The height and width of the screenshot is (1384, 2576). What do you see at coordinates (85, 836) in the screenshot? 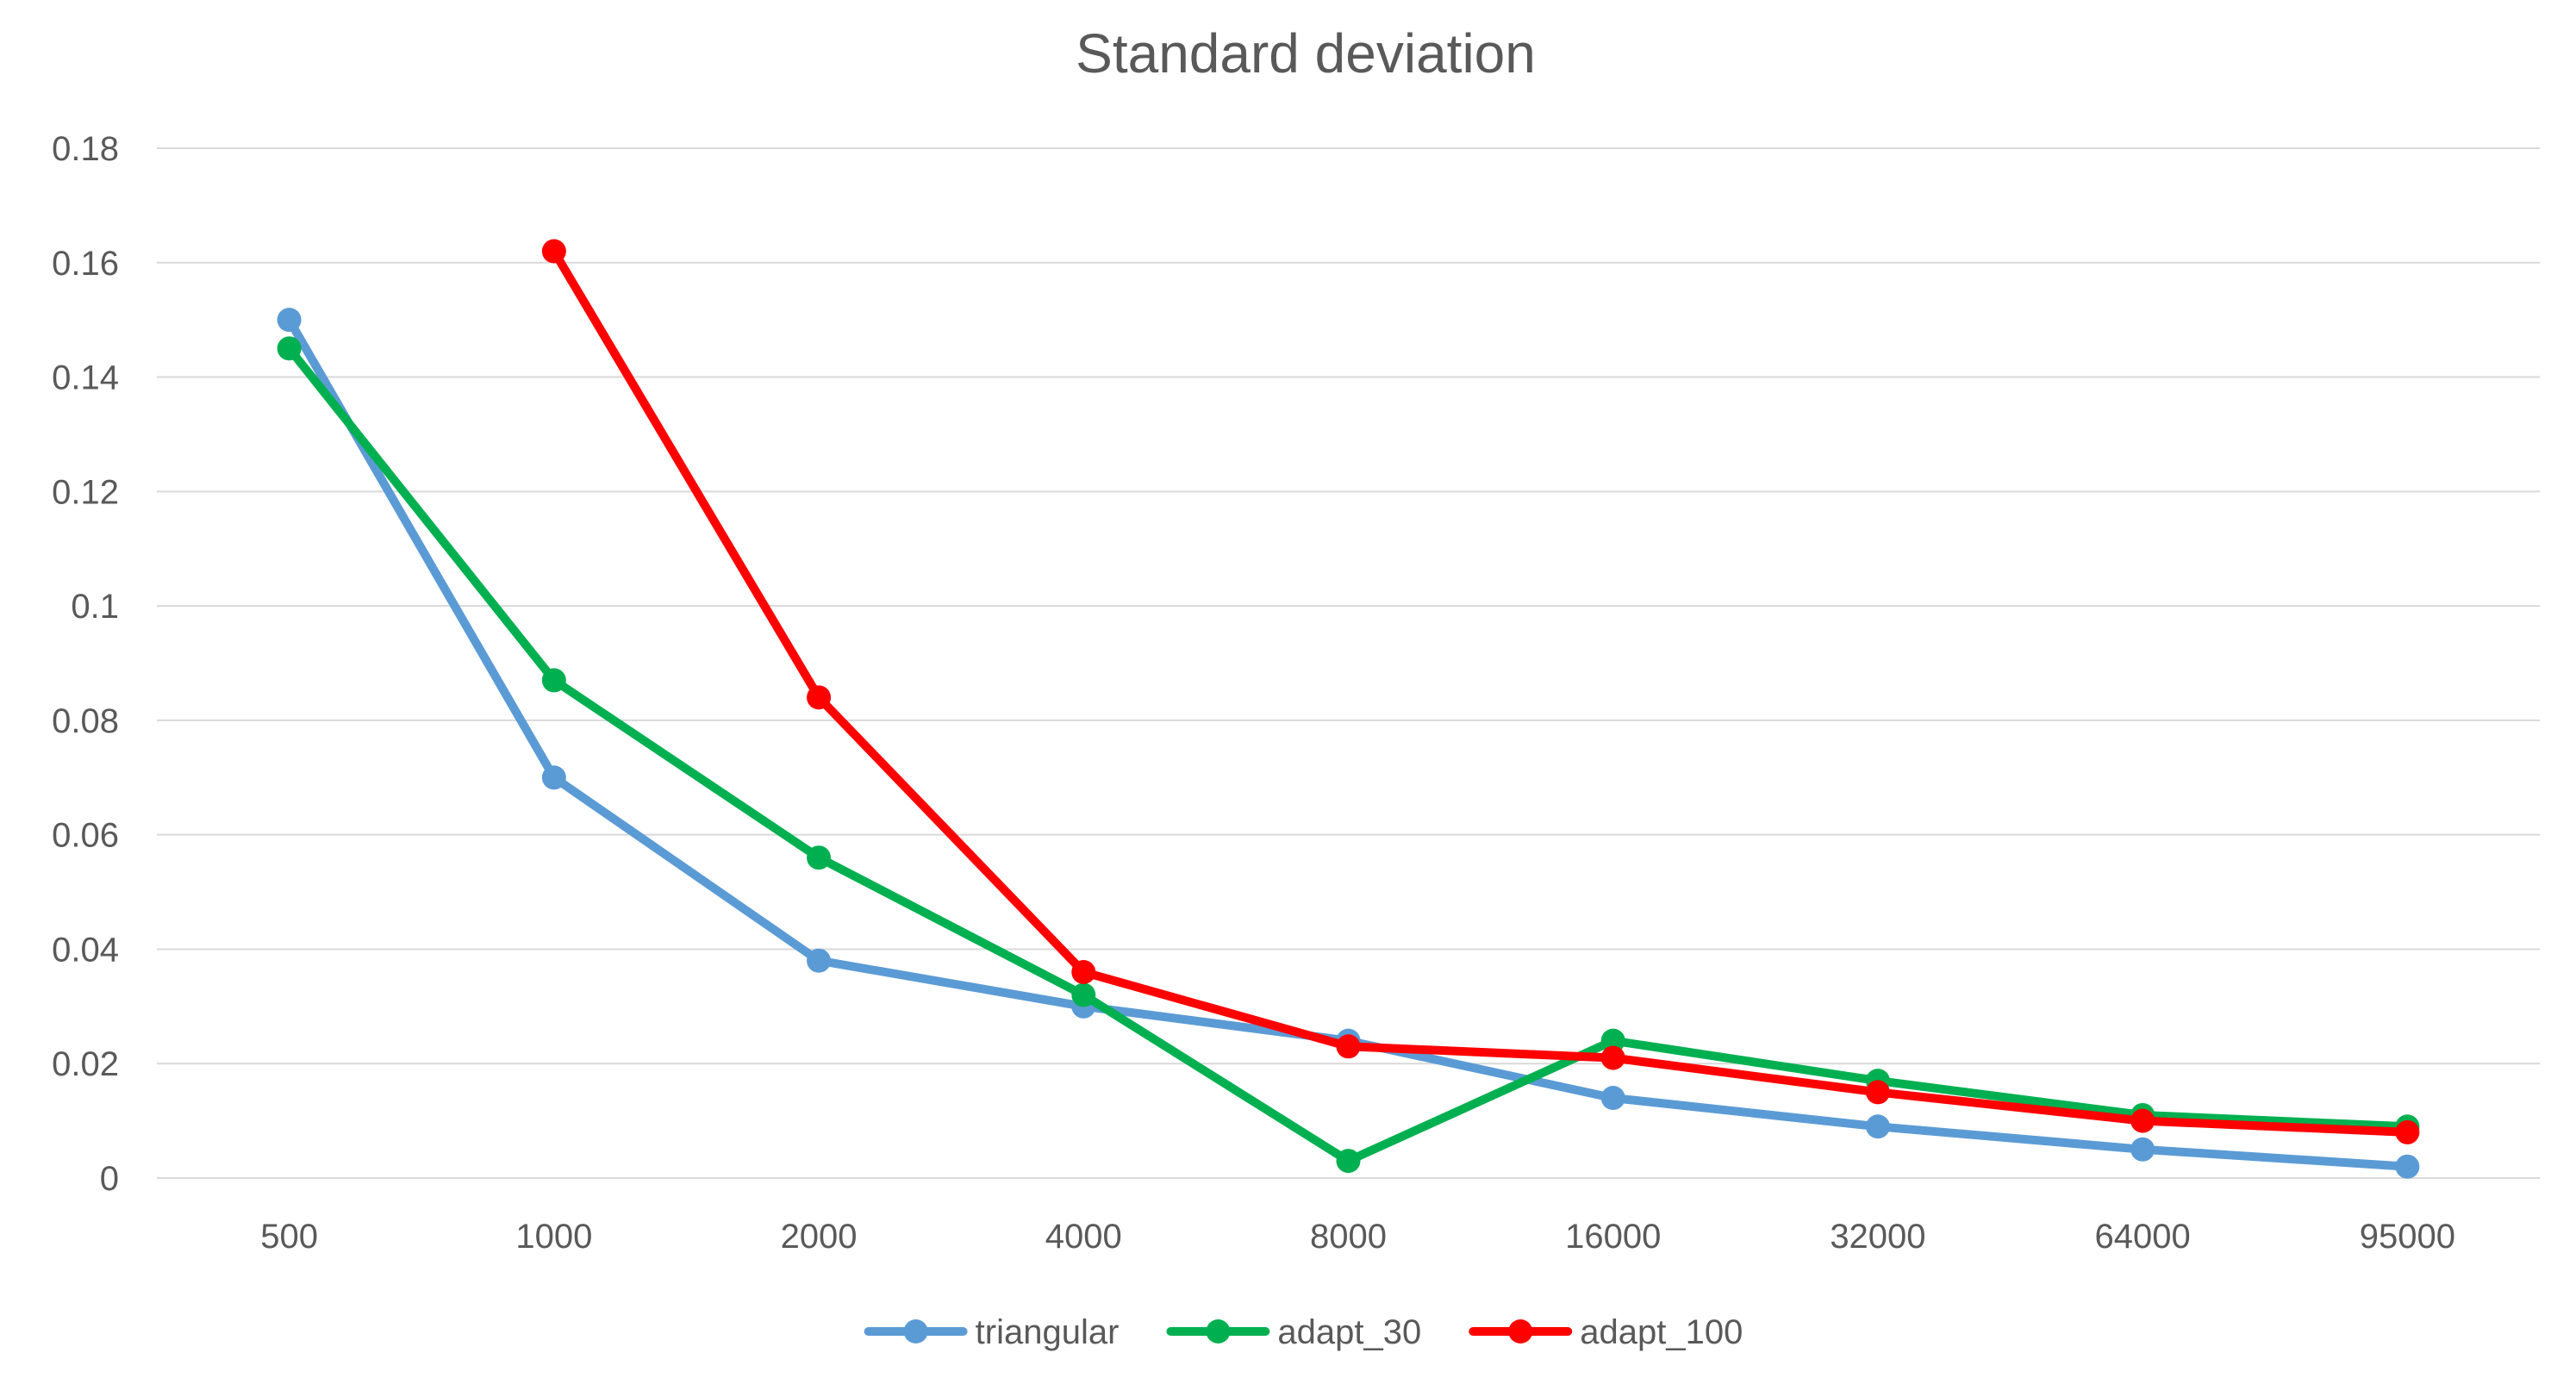
I see `y-tick-label: 0.06` at bounding box center [85, 836].